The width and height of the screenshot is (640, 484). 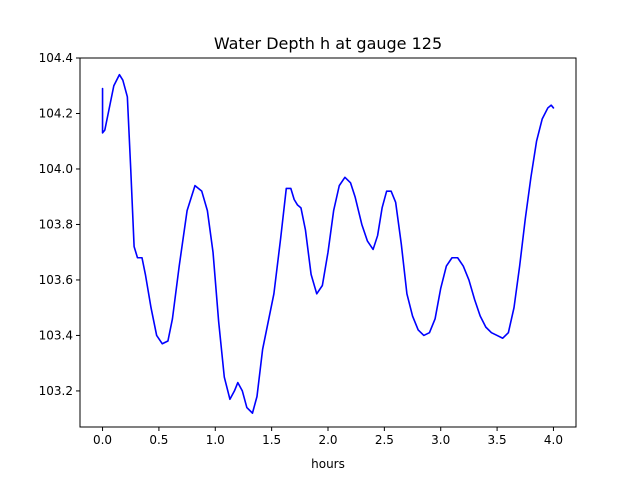 What do you see at coordinates (102, 440) in the screenshot?
I see `x-tick-label: 0.0` at bounding box center [102, 440].